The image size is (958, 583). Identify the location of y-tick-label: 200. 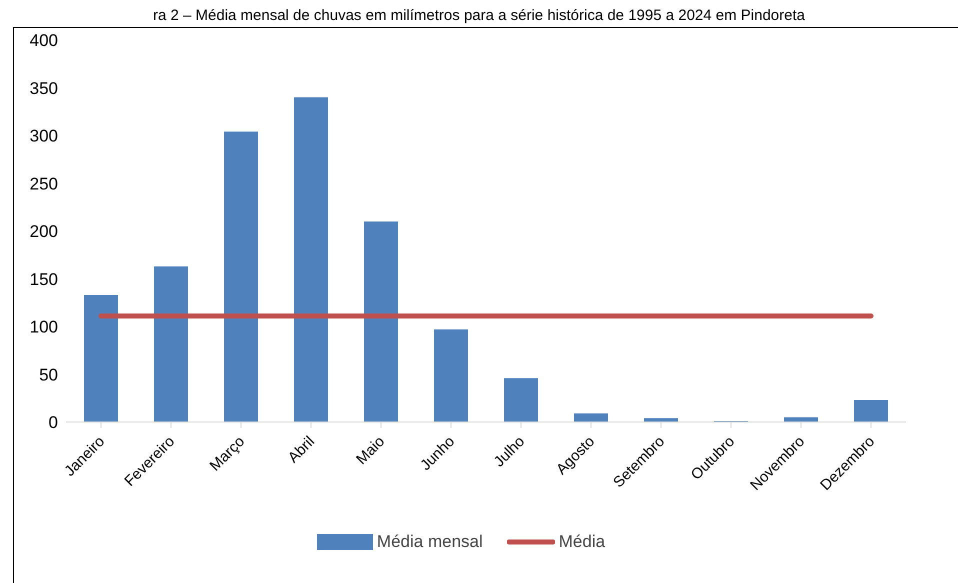
(44, 232).